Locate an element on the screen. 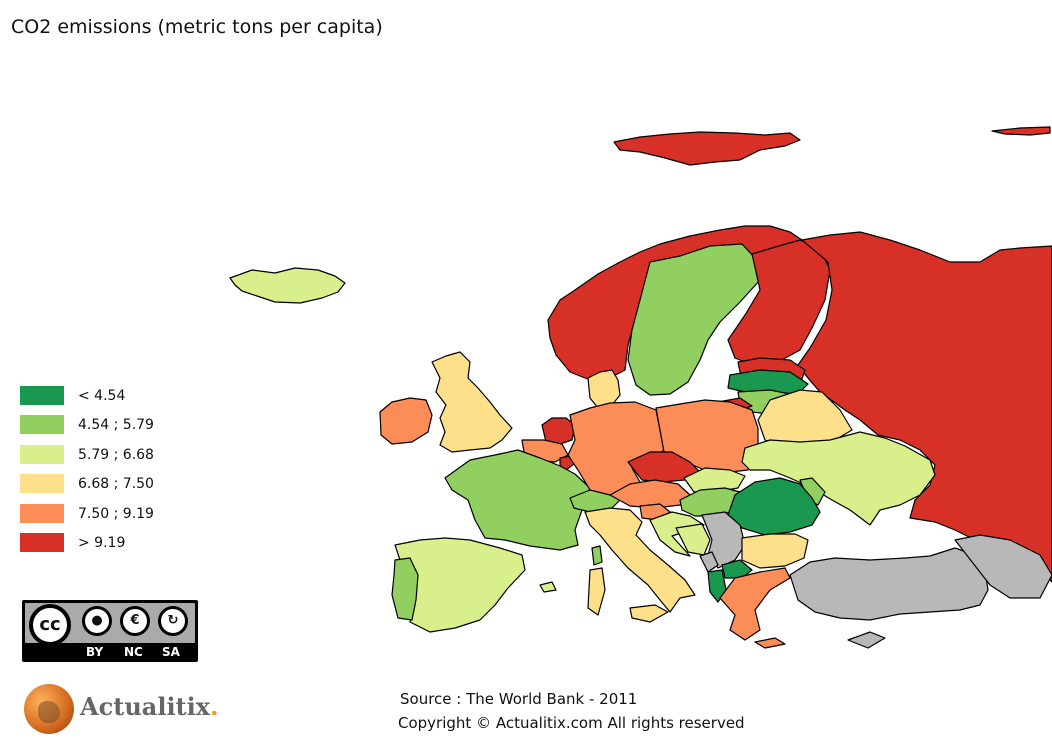 The width and height of the screenshot is (1052, 744). cc-nc-label: NC is located at coordinates (133, 652).